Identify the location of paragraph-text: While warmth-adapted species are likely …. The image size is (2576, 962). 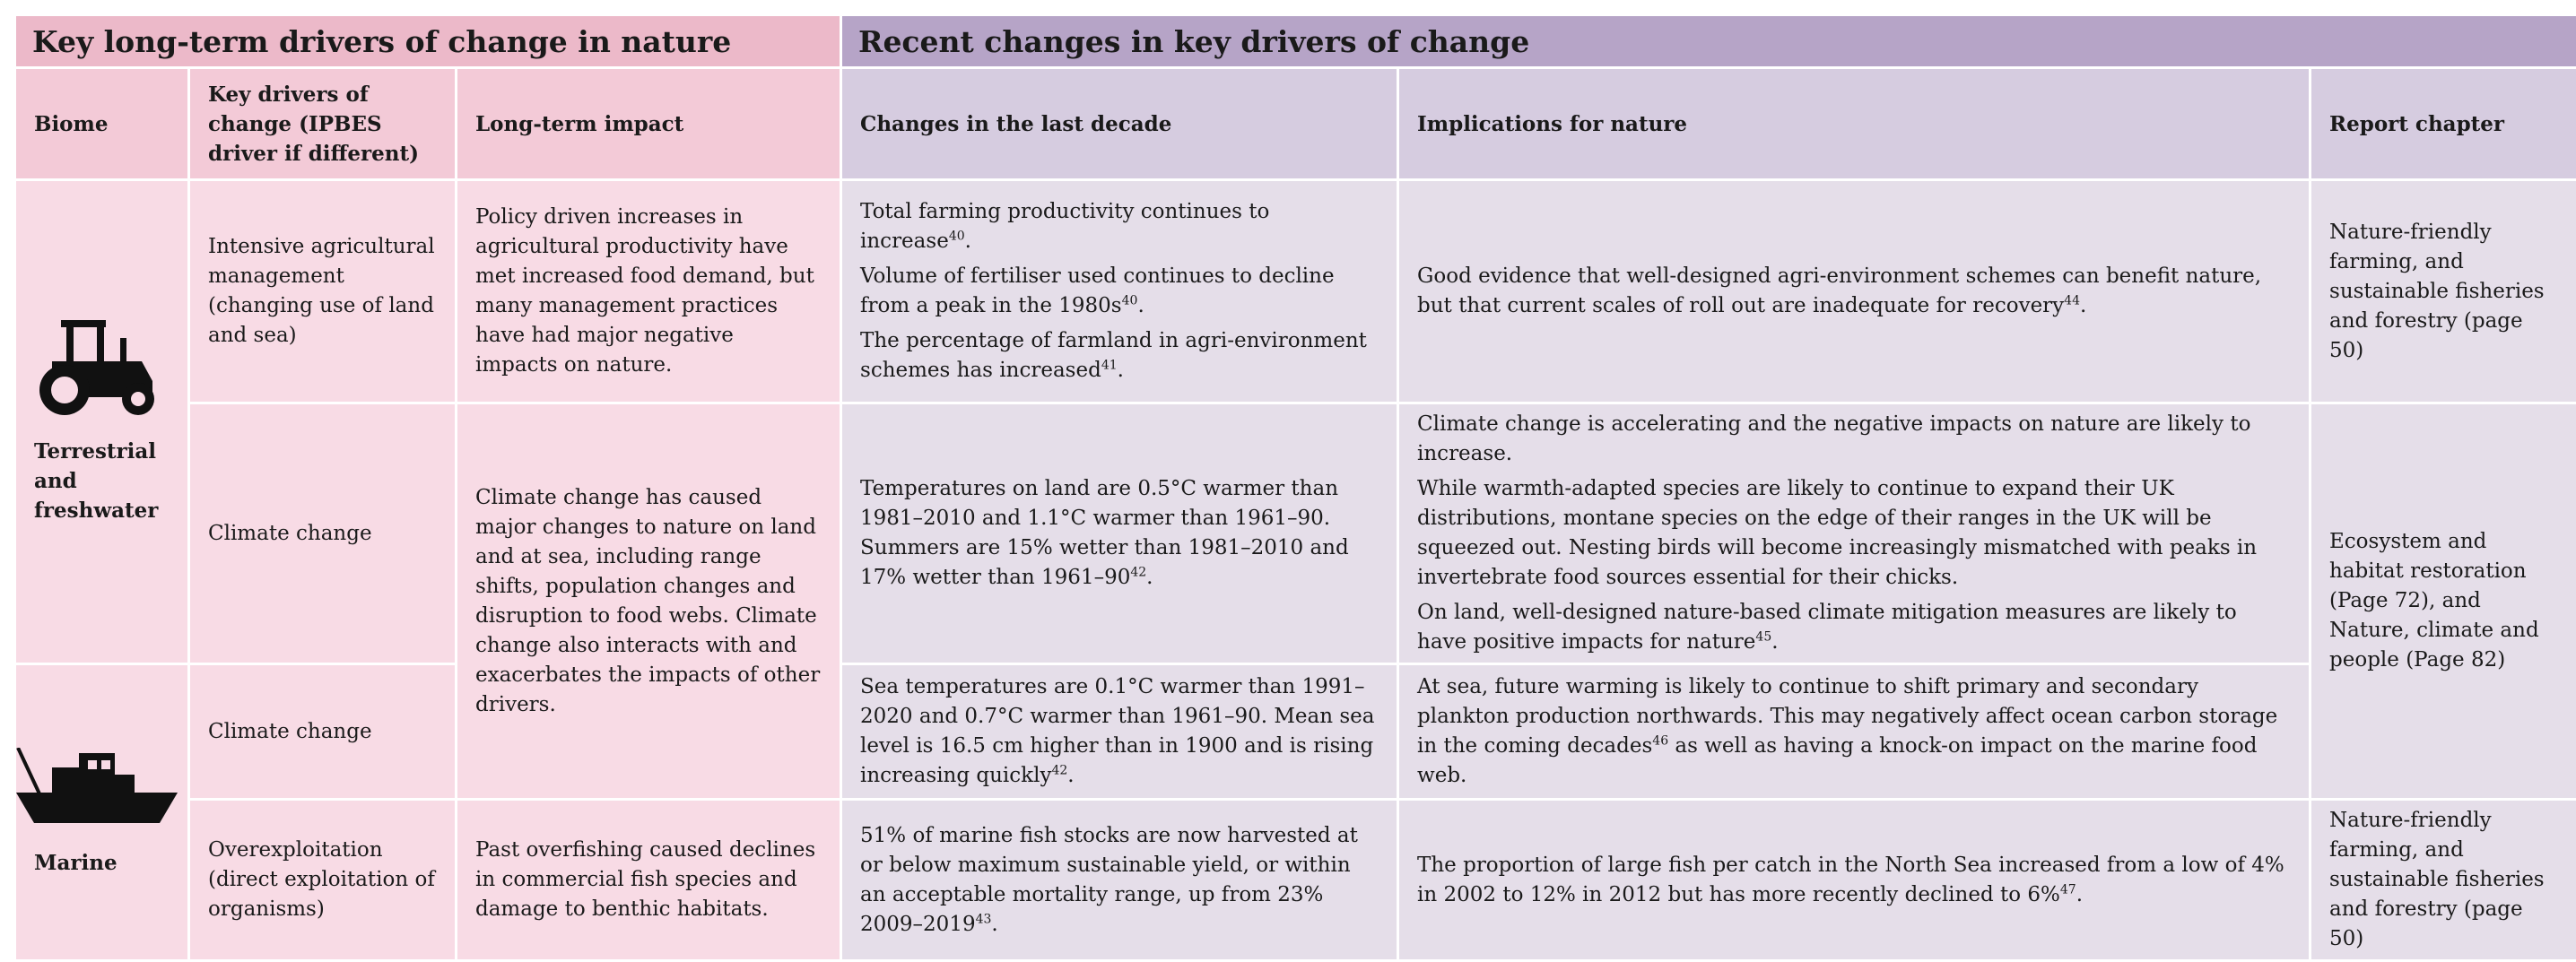
(1837, 533).